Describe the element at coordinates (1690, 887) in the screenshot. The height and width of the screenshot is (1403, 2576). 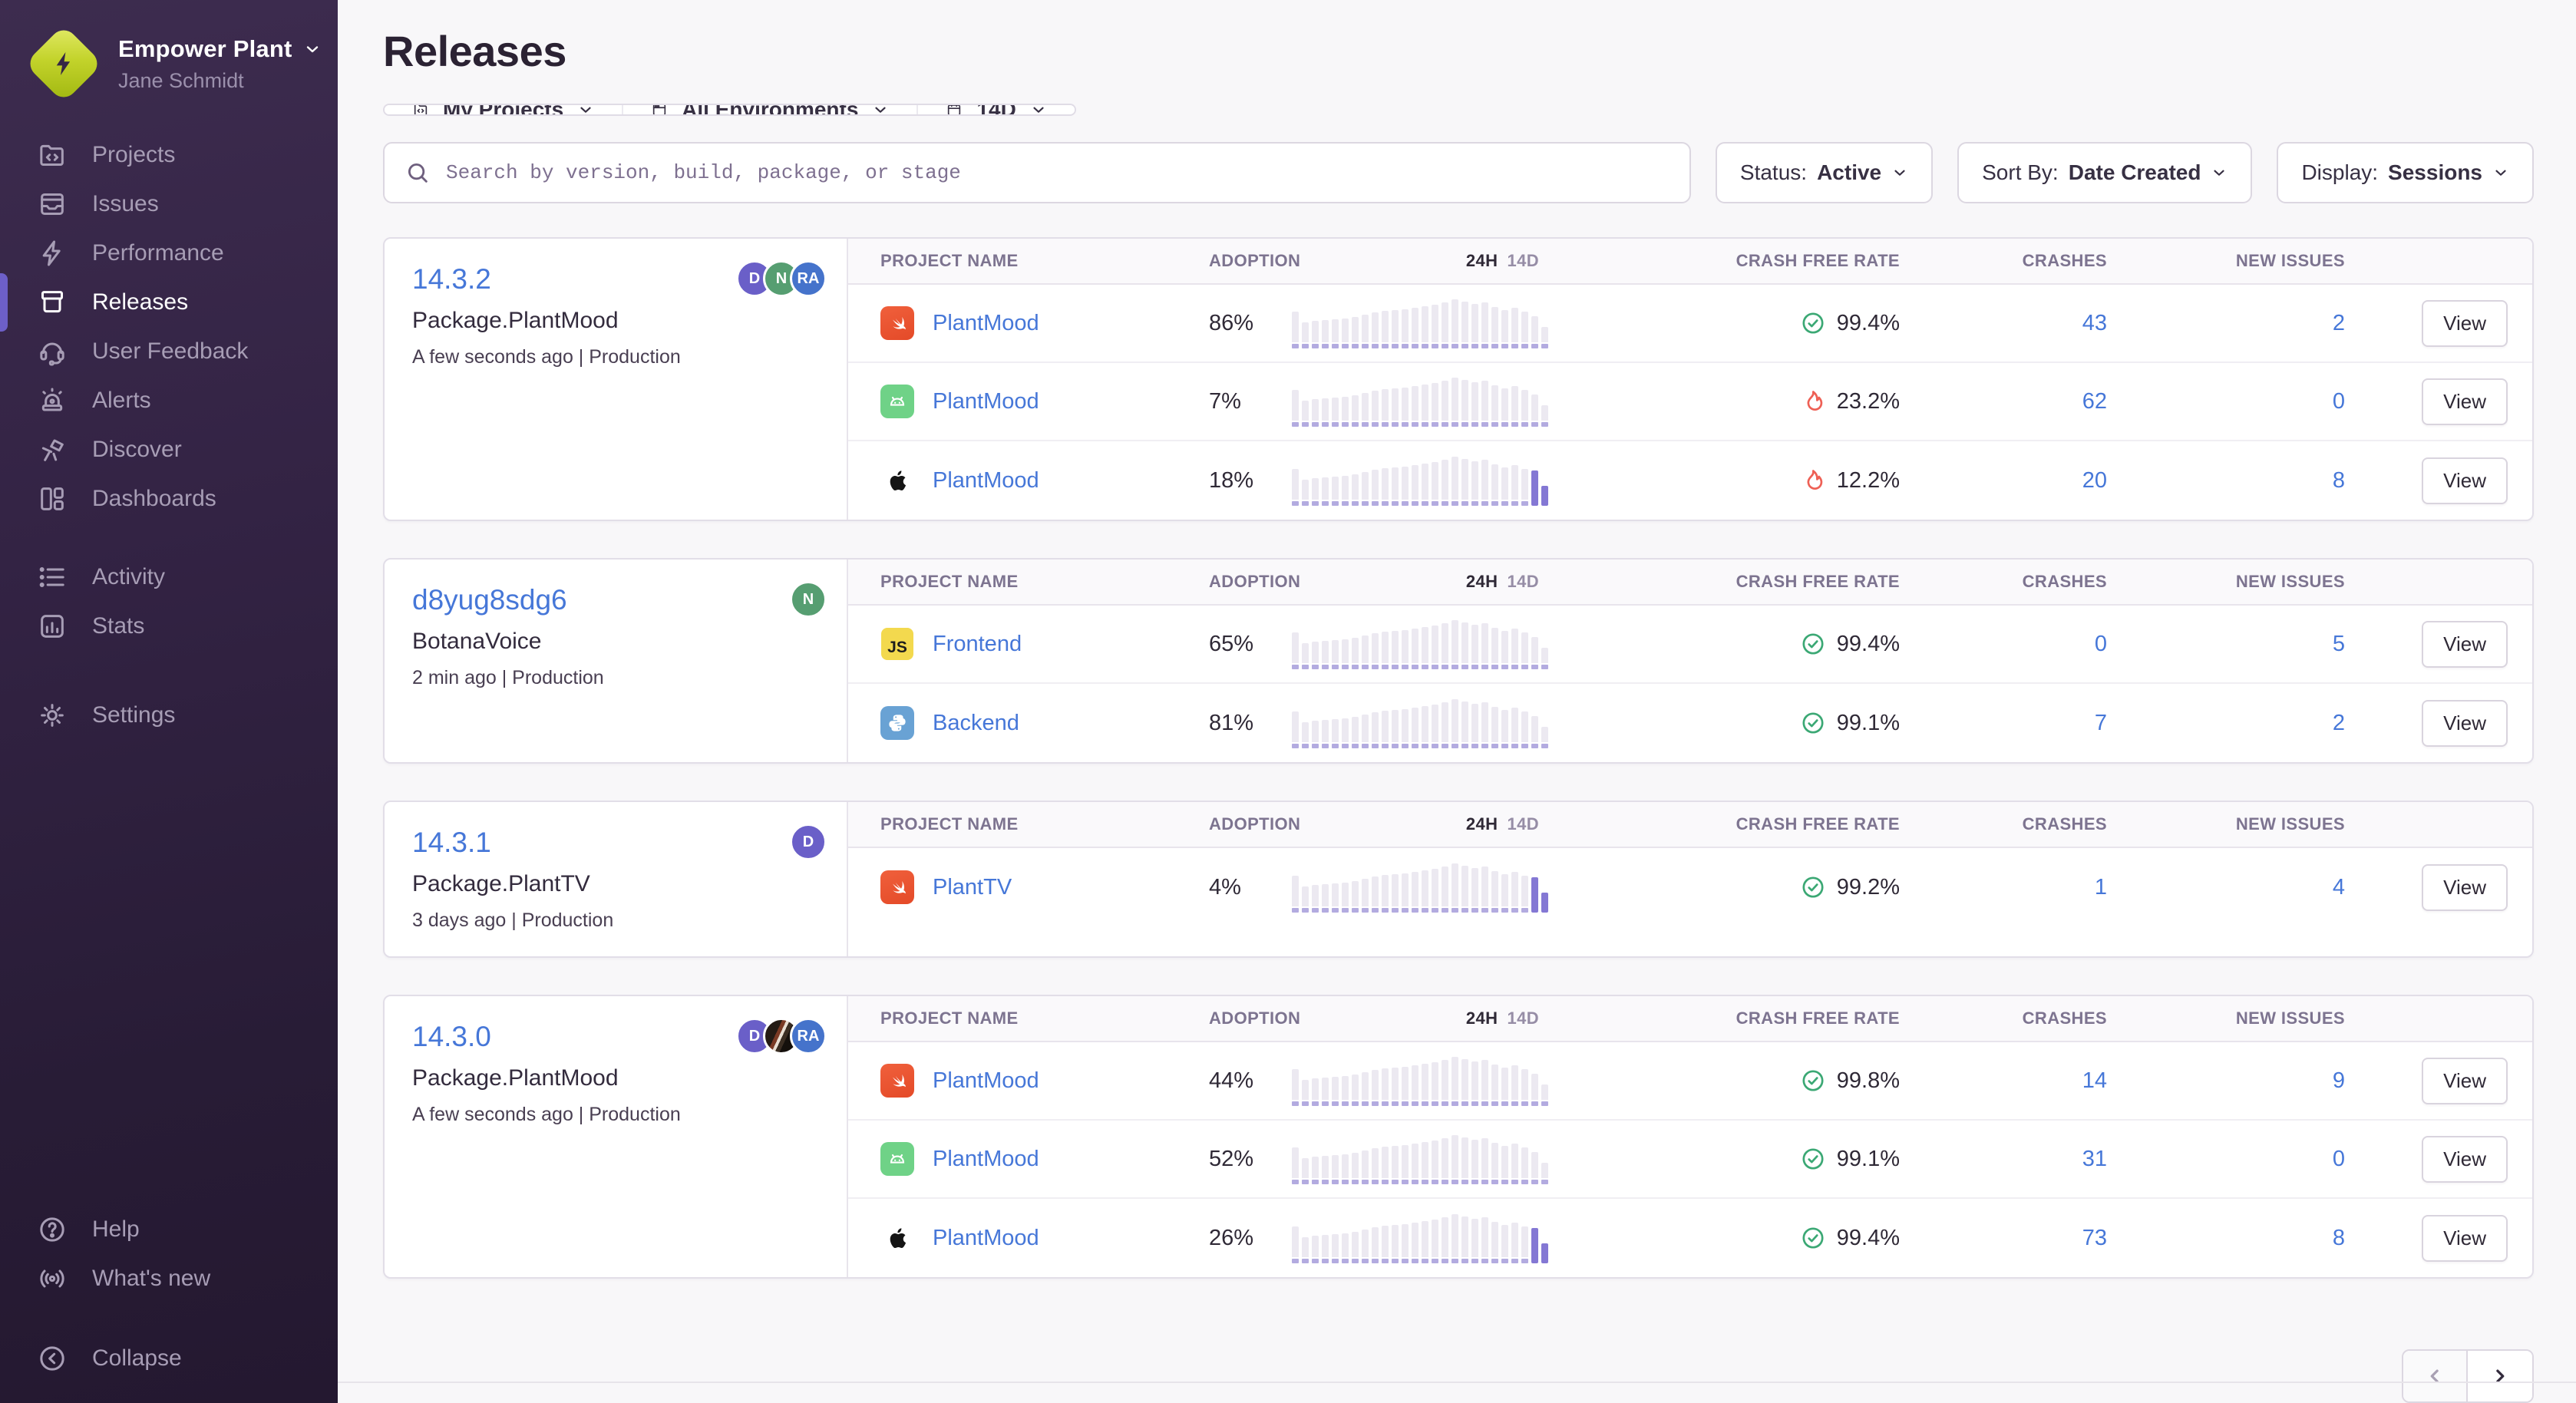
I see `release-project-row: PlantTV 4% 99.2% 1 4 View` at that location.